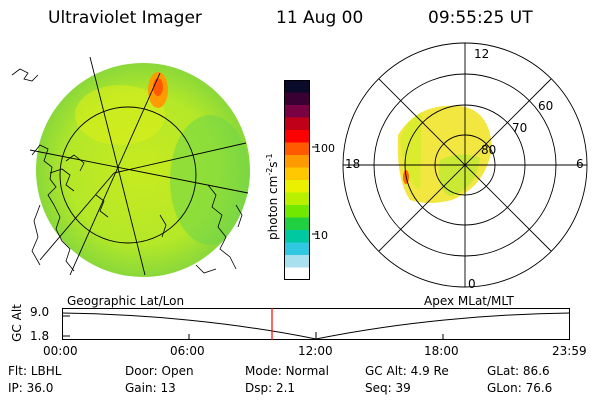 The height and width of the screenshot is (400, 600). I want to click on time-label-1800: 18:00, so click(441, 351).